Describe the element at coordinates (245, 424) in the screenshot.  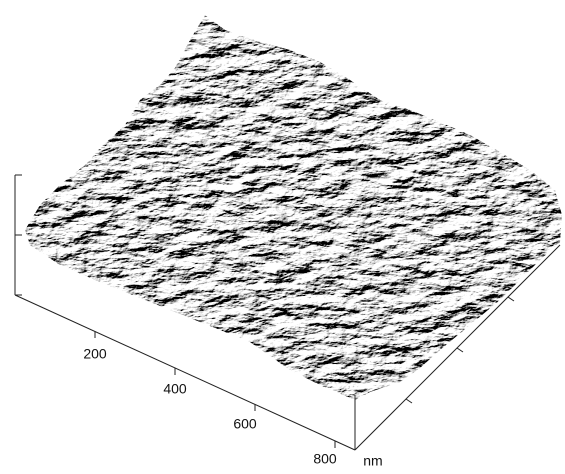
I see `tick-label: 600` at that location.